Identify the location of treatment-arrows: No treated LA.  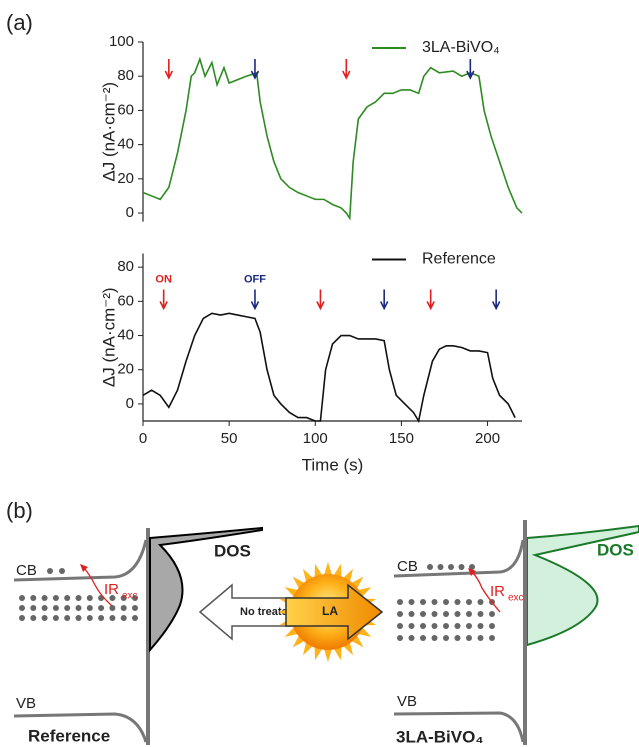
(291, 612).